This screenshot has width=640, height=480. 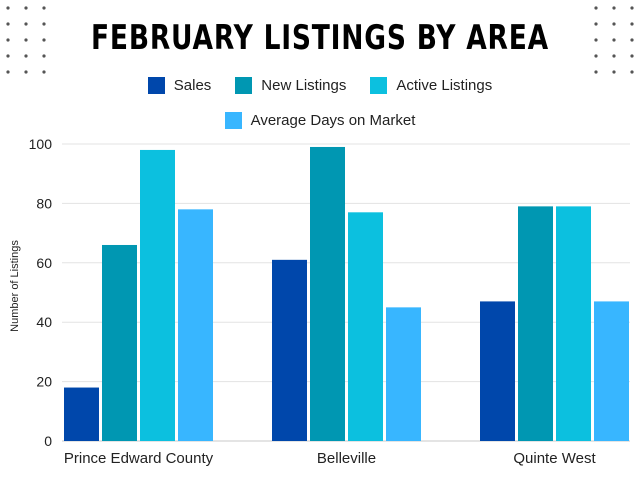 What do you see at coordinates (333, 120) in the screenshot?
I see `legend-label-avg-days: Average Days on Market` at bounding box center [333, 120].